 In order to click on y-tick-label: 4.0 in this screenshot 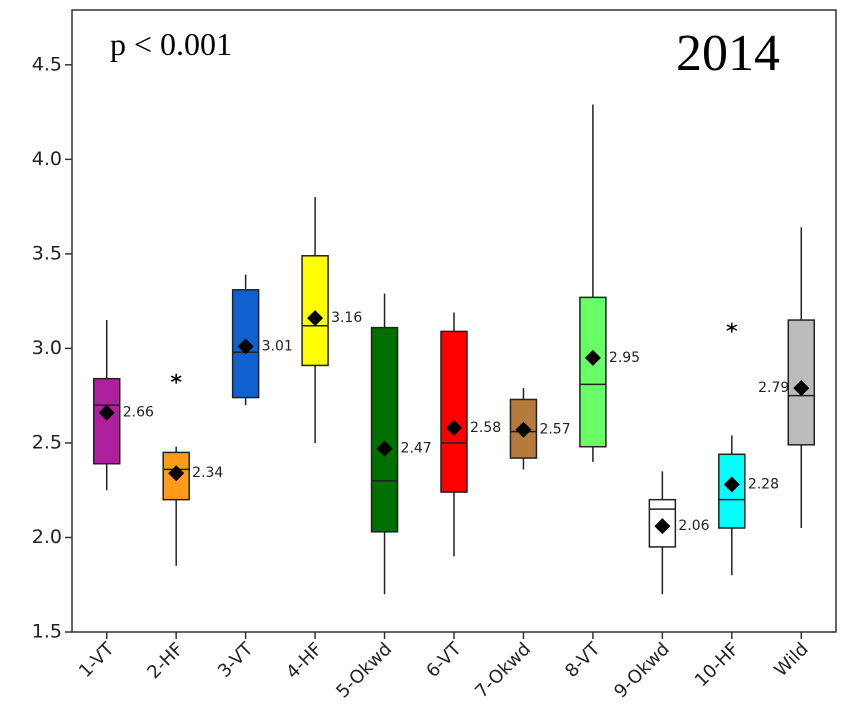, I will do `click(47, 159)`.